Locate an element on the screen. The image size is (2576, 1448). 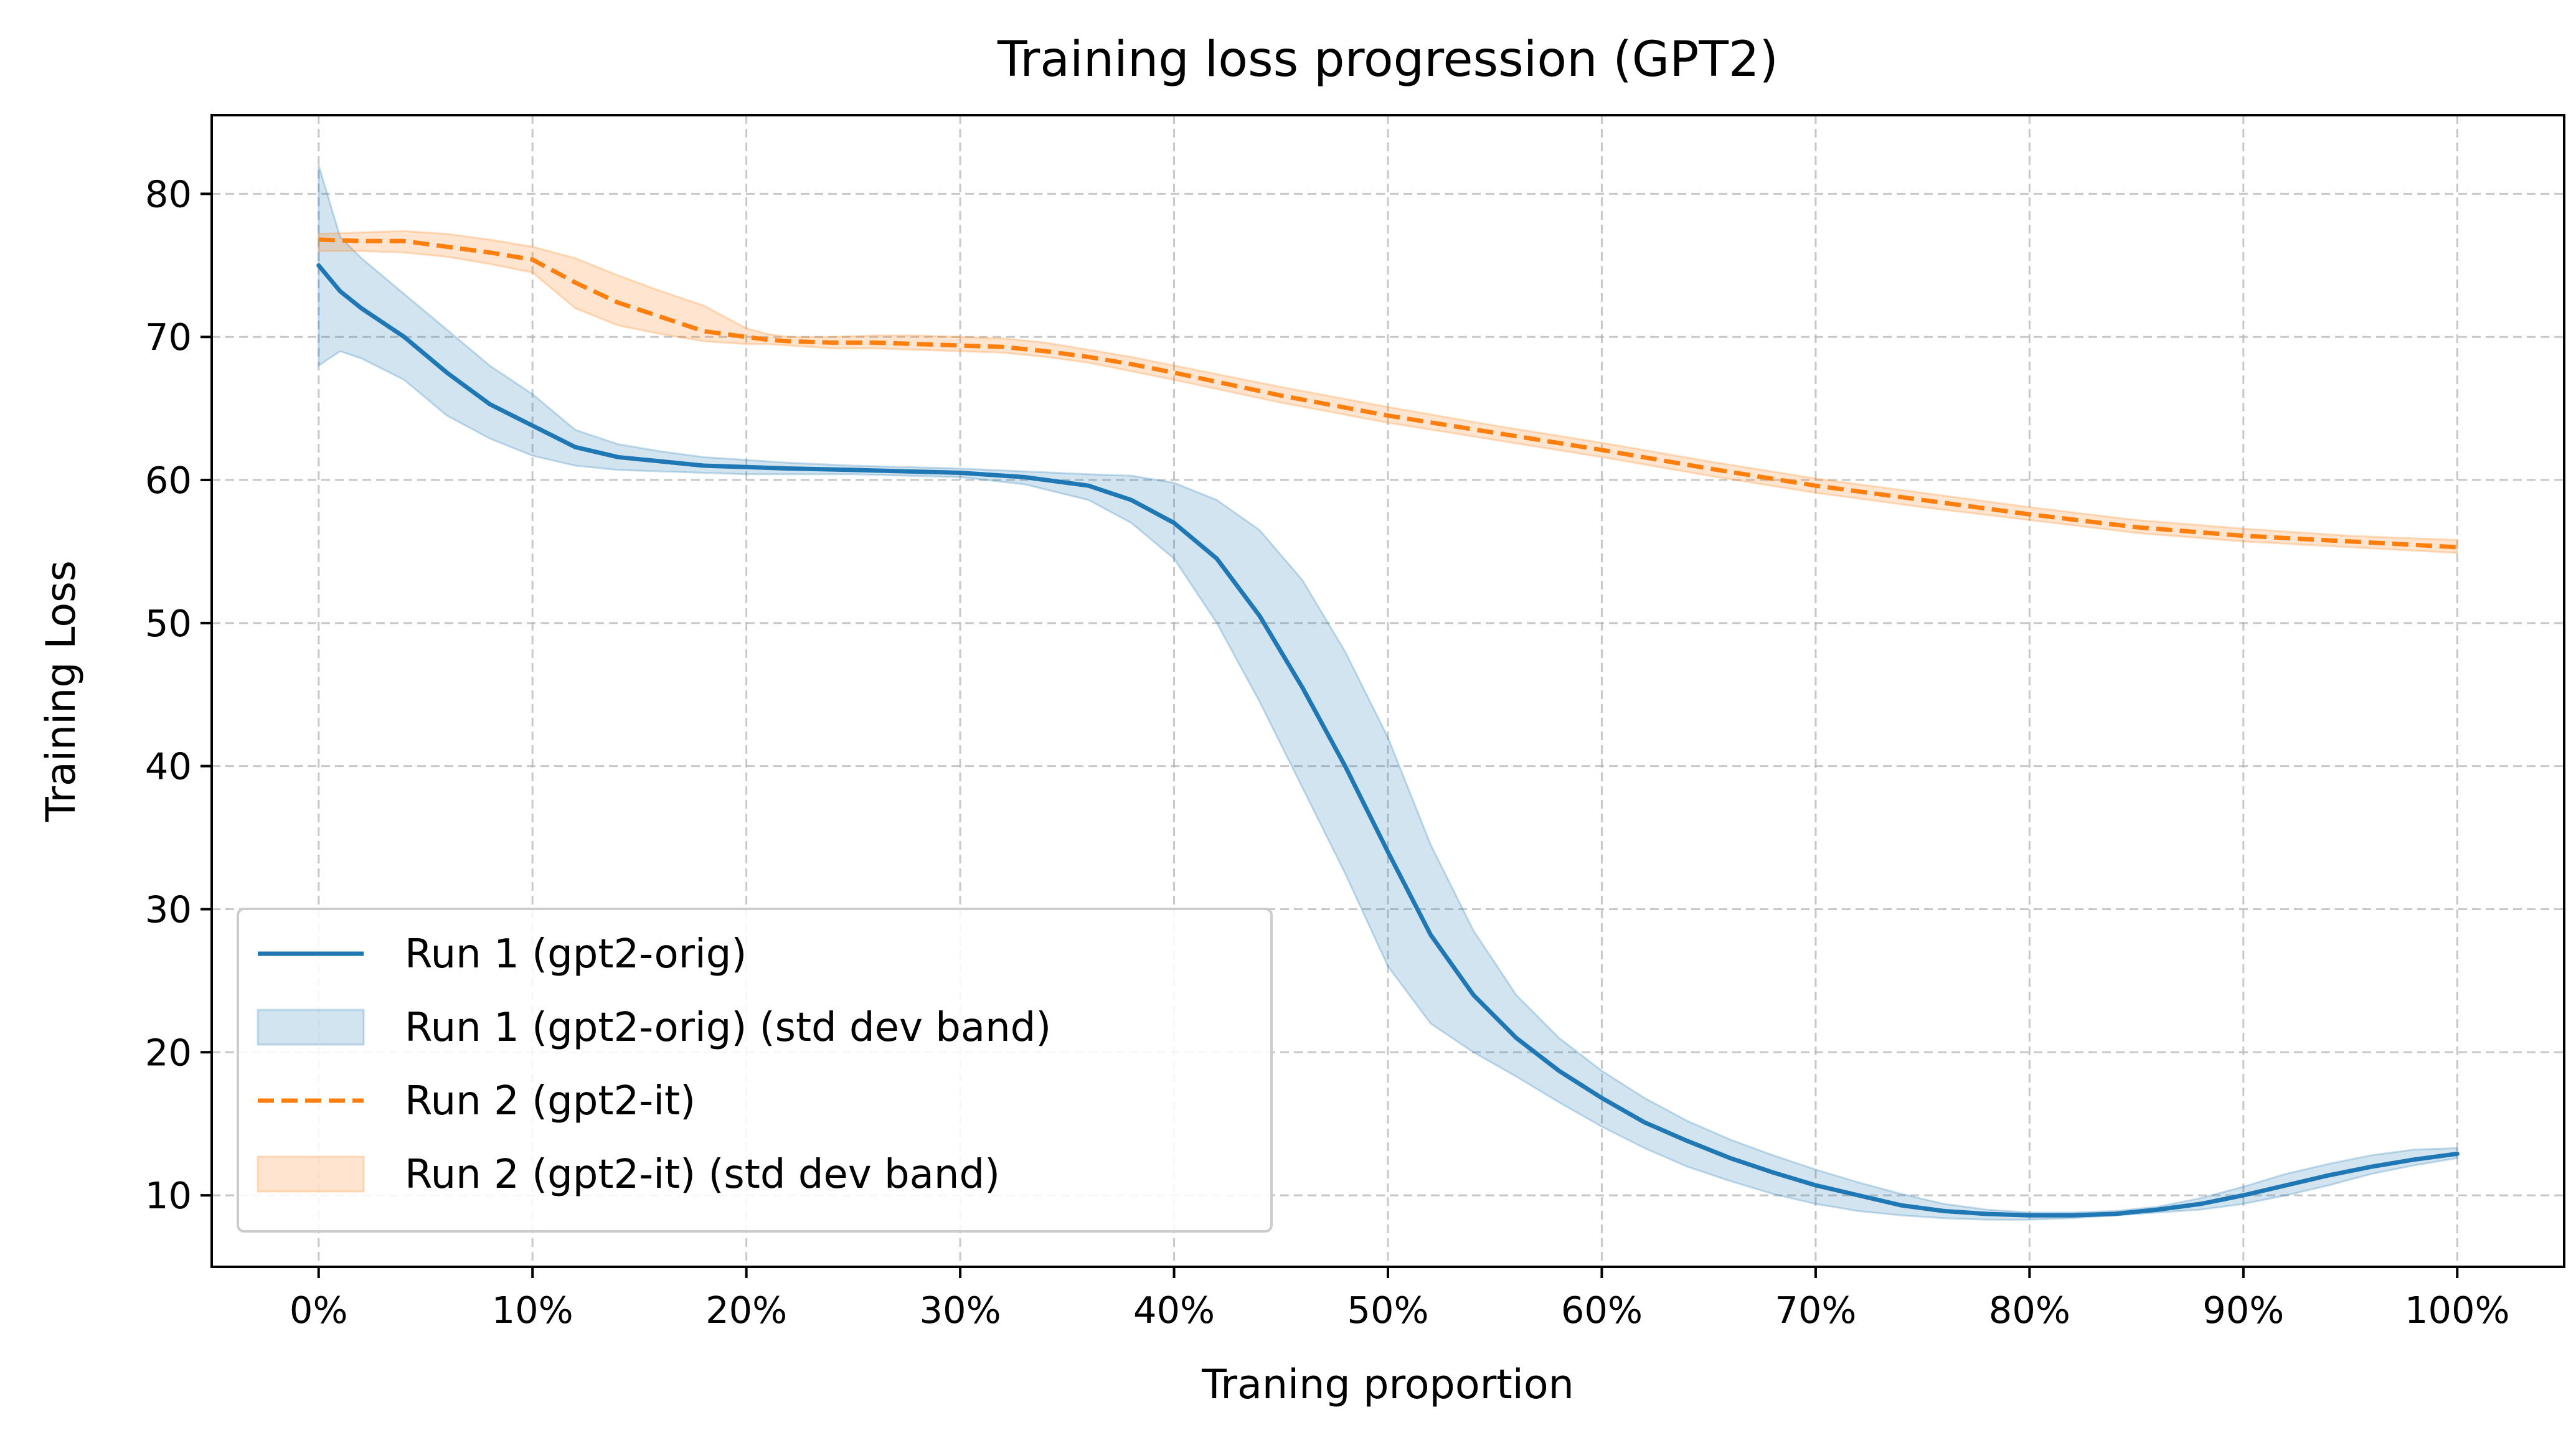
legend-swatch-run1-band is located at coordinates (311, 1027).